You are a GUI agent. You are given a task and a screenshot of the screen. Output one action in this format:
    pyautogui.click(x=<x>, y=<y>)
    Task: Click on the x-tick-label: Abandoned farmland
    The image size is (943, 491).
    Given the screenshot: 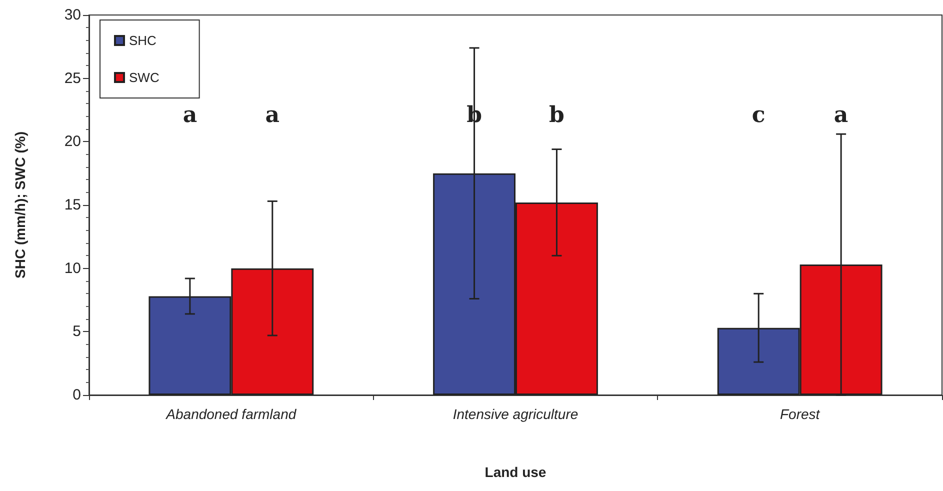 What is the action you would take?
    pyautogui.click(x=231, y=414)
    